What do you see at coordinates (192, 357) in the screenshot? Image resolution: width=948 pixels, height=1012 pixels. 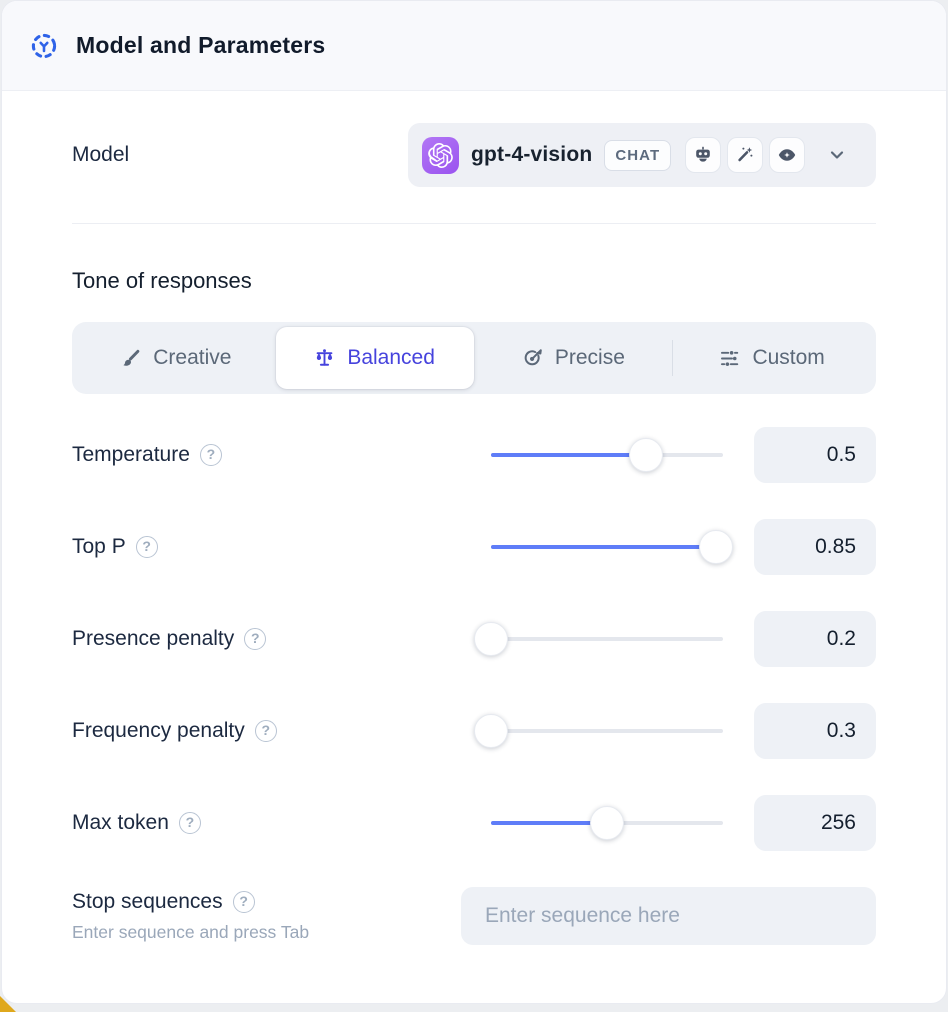 I see `tone-option-label: Creative` at bounding box center [192, 357].